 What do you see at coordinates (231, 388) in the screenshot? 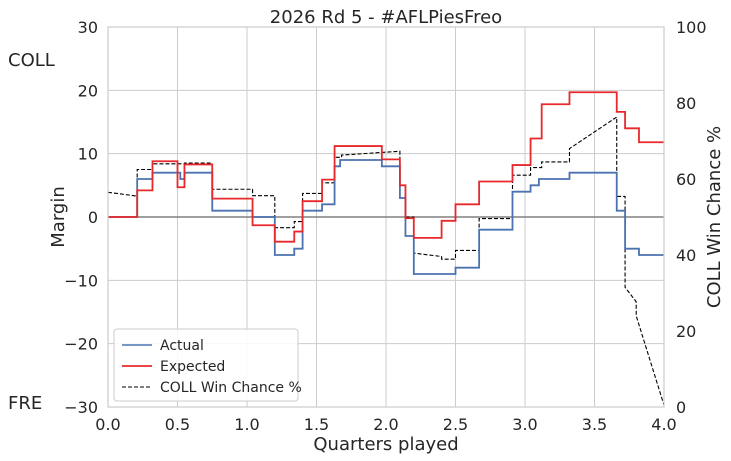
I see `legend-label-win-chance: COLL Win Chance %` at bounding box center [231, 388].